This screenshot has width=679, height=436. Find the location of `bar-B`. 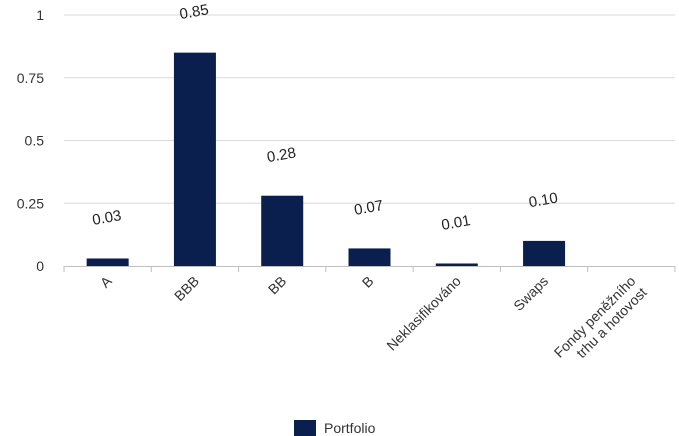

bar-B is located at coordinates (369, 257).